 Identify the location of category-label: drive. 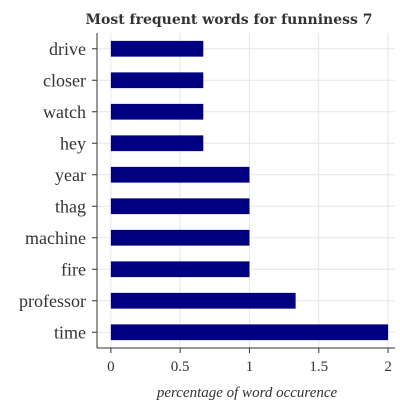
(67, 49).